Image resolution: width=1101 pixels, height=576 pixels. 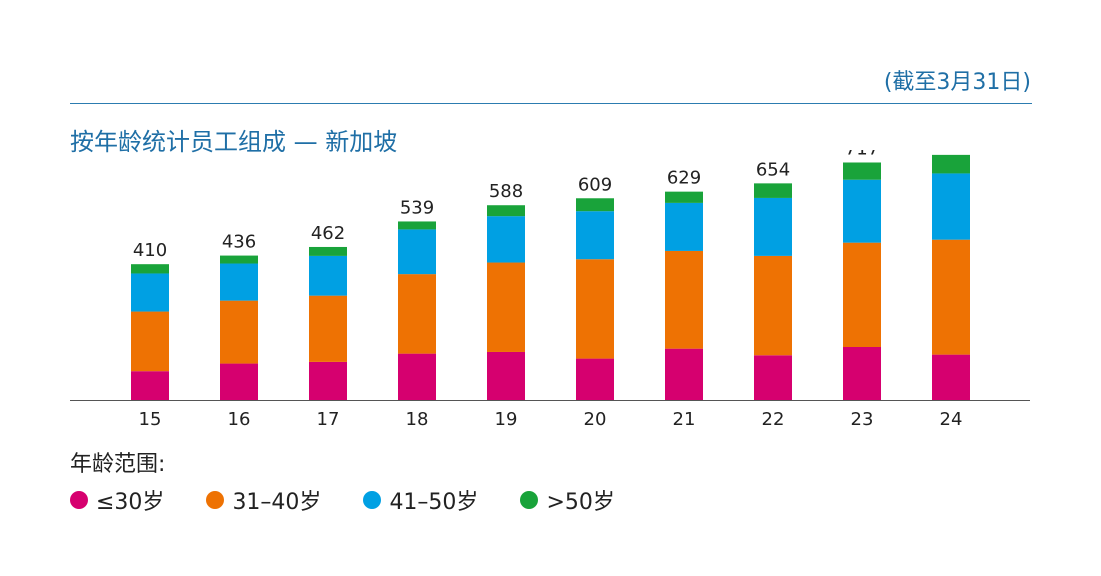 I want to click on legend-label: ≤30岁, so click(x=130, y=502).